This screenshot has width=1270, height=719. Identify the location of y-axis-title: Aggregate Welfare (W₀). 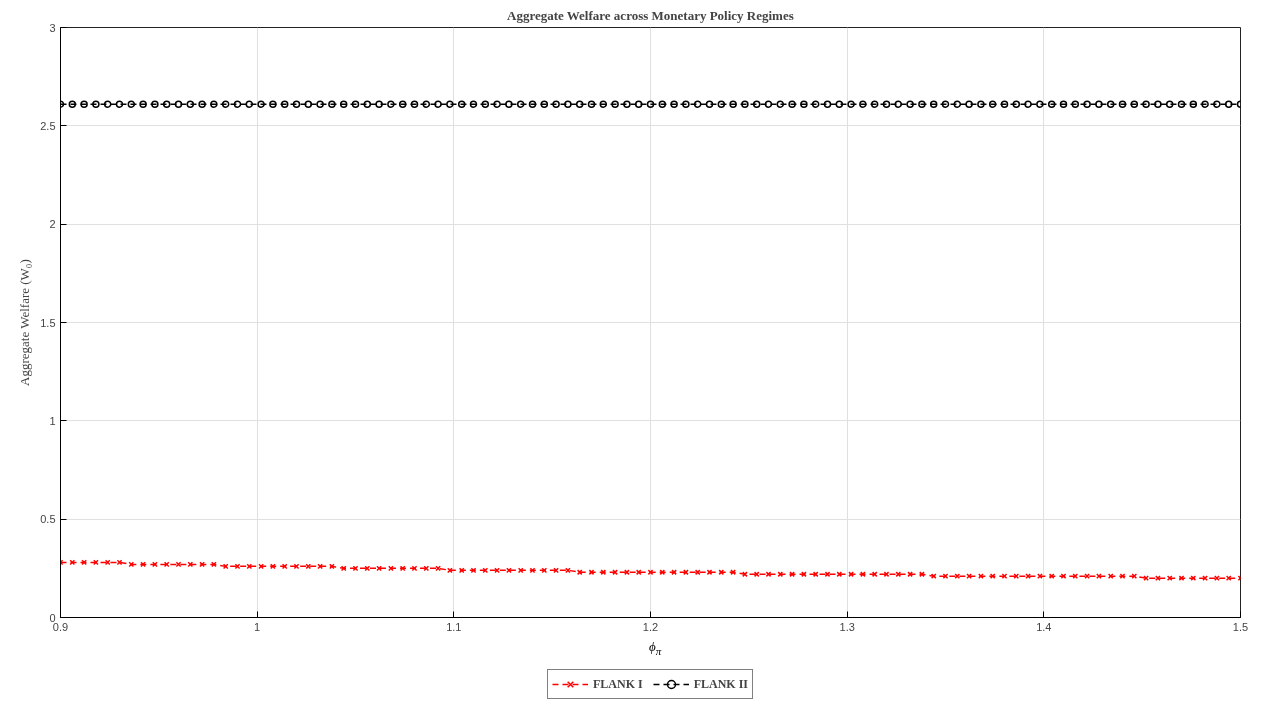
(25, 322).